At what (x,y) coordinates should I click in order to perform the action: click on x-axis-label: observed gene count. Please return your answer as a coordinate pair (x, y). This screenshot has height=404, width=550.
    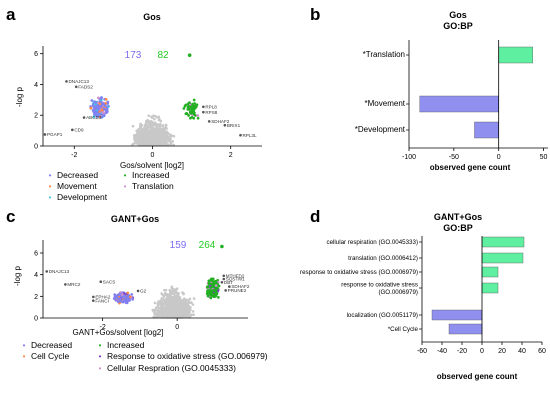
    Looking at the image, I should click on (477, 376).